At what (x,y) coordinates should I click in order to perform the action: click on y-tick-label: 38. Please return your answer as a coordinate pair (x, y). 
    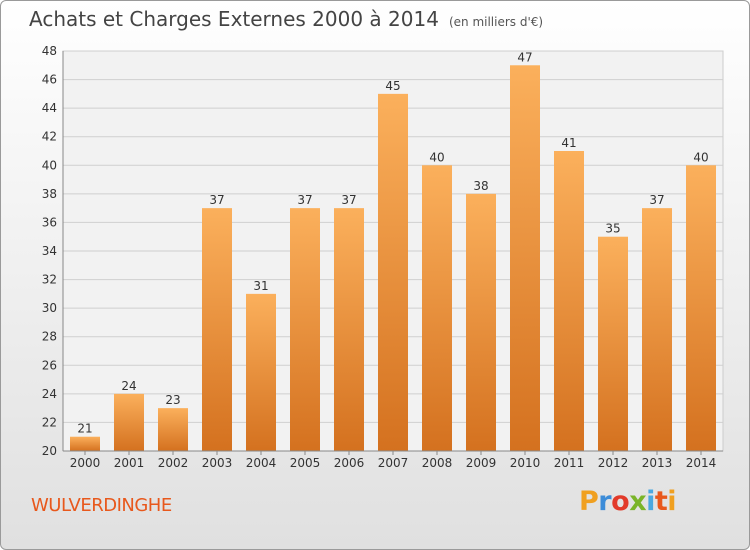
    Looking at the image, I should click on (49, 194).